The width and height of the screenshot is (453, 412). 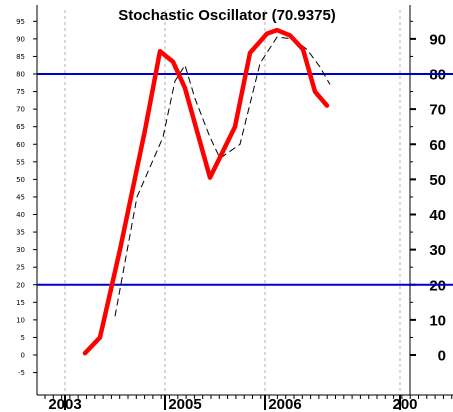 I want to click on right-tick-label: 10, so click(x=437, y=320).